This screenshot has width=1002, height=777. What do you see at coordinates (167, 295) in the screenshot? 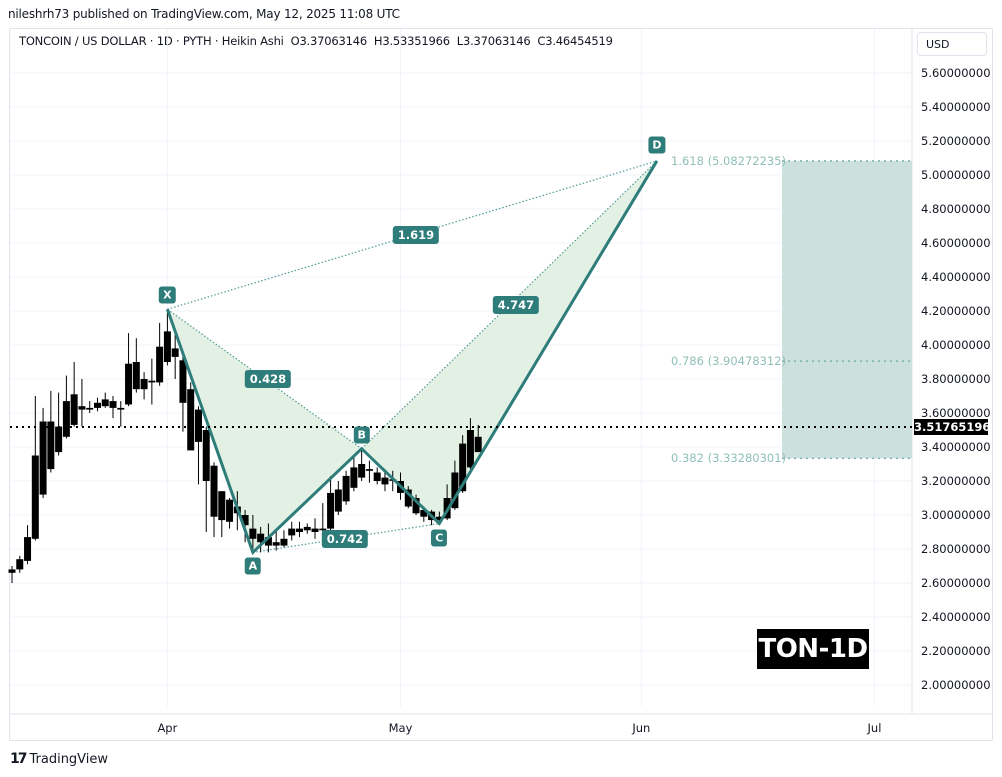
I see `pattern-point-x: X` at bounding box center [167, 295].